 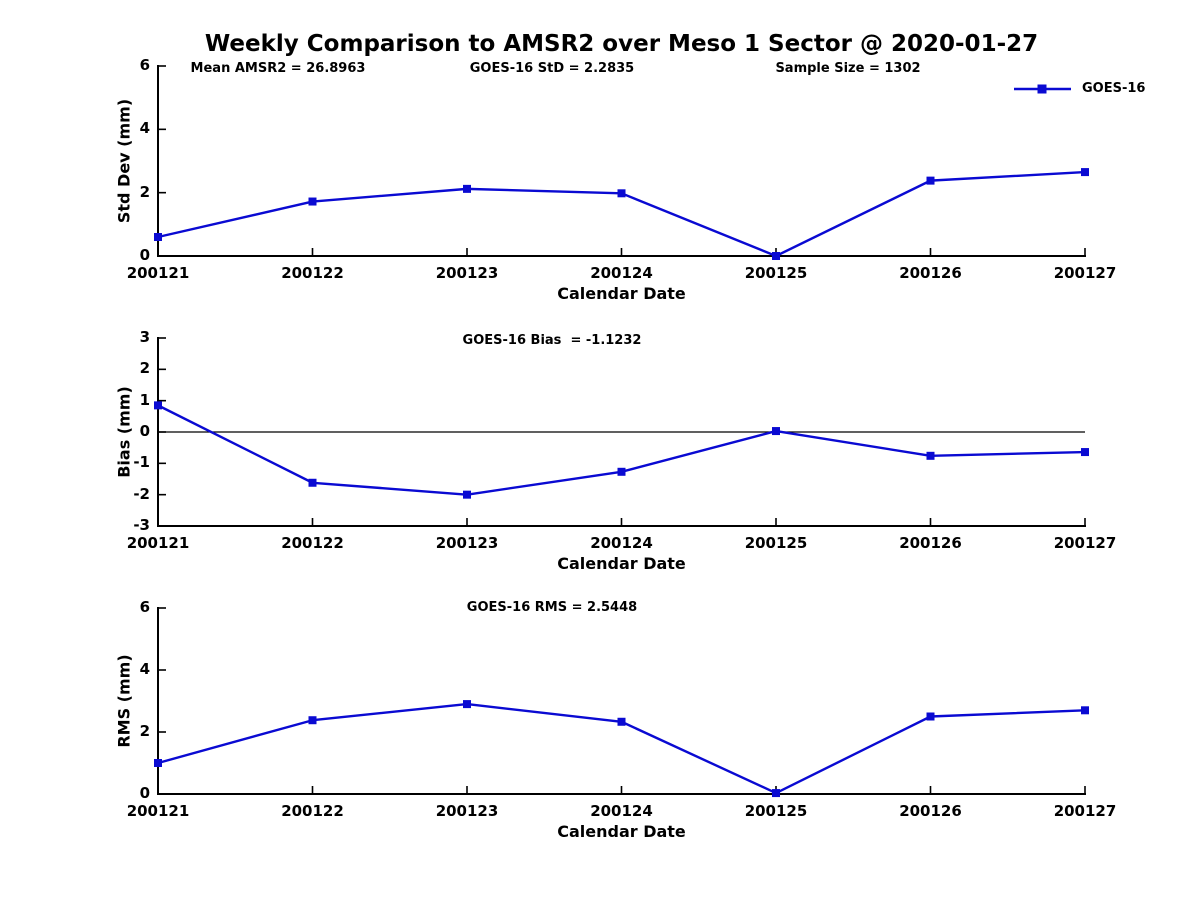 What do you see at coordinates (141, 493) in the screenshot?
I see `y-tick-label: -2` at bounding box center [141, 493].